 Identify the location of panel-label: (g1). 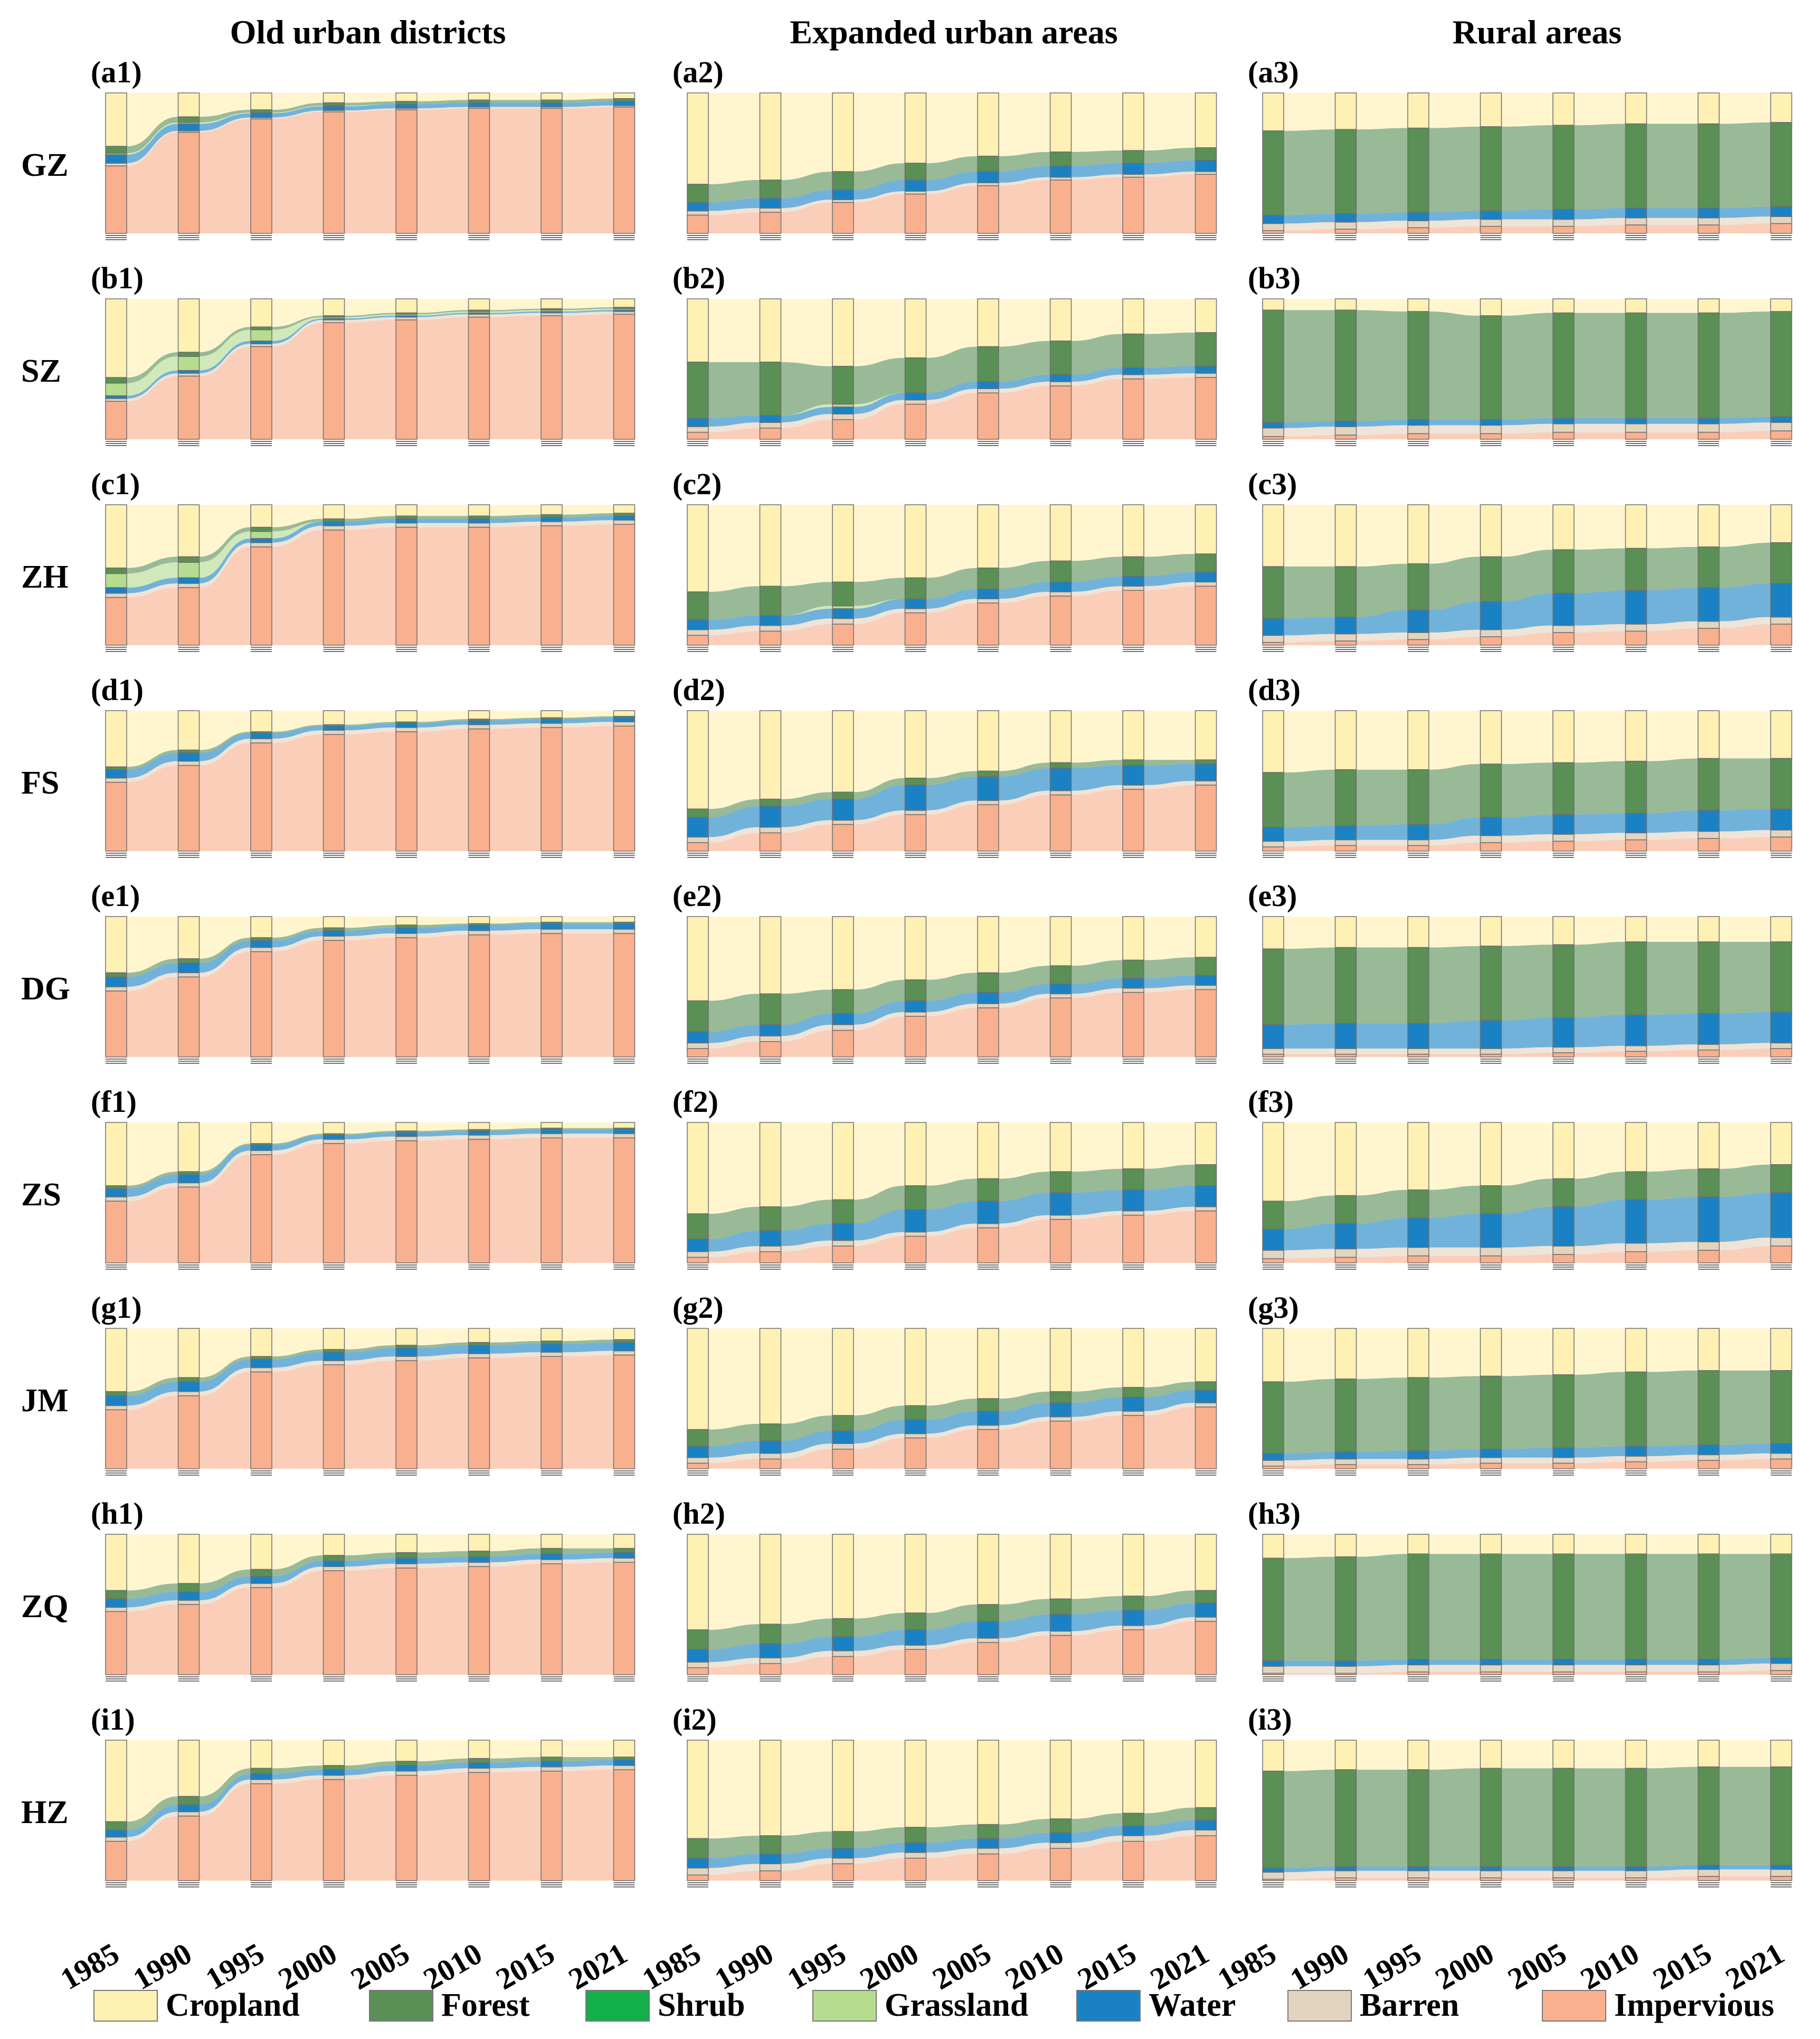
(116, 1307).